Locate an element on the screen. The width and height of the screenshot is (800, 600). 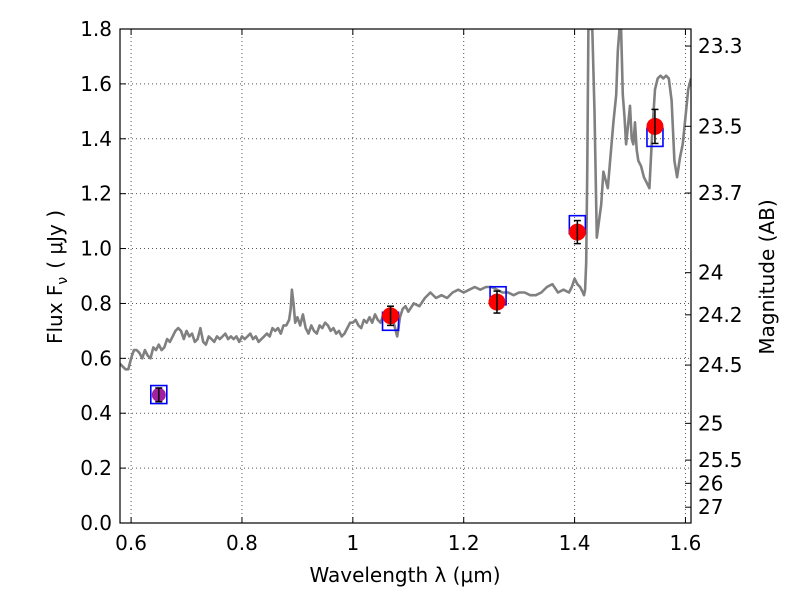
y-axis-label: Flux Fν ( μJy ) is located at coordinates (57, 277).